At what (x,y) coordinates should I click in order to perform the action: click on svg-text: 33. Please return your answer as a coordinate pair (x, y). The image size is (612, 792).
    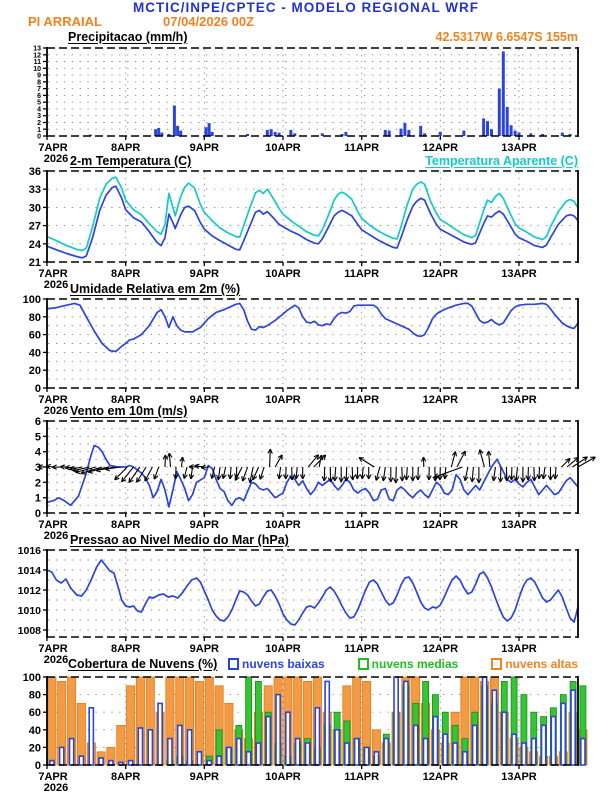
    Looking at the image, I should click on (35, 190).